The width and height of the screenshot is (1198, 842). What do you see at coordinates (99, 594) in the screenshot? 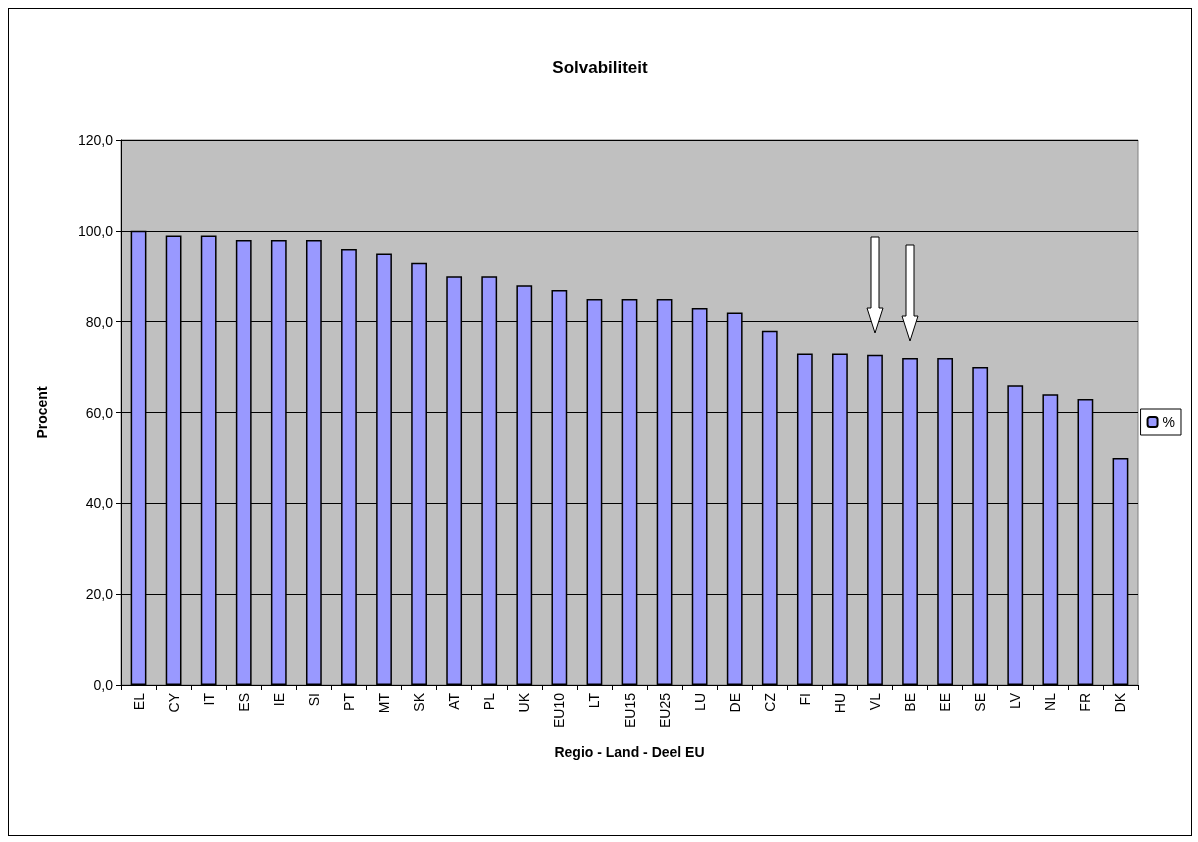
I see `y-tick-label: 20,0` at bounding box center [99, 594].